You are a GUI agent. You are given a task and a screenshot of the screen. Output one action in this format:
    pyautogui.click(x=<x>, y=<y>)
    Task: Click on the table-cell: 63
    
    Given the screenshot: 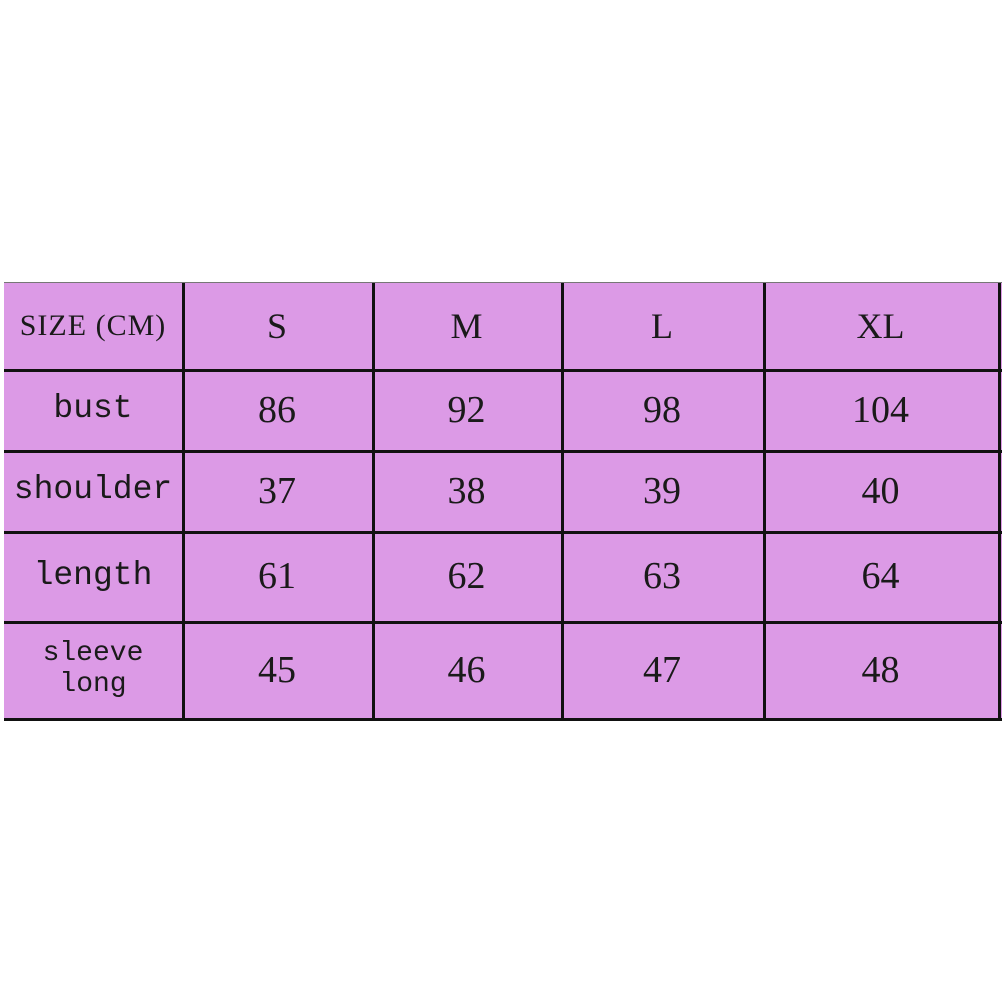 What is the action you would take?
    pyautogui.click(x=662, y=576)
    